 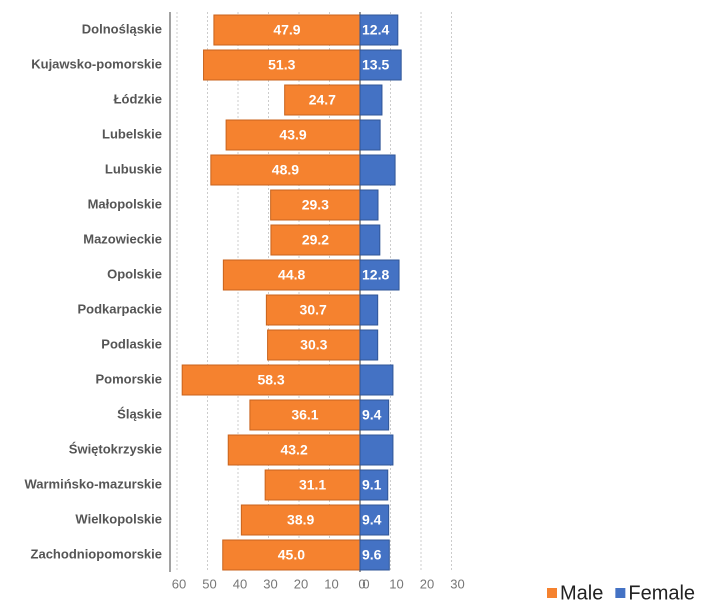 What do you see at coordinates (119, 308) in the screenshot?
I see `category-label: Podkarpackie` at bounding box center [119, 308].